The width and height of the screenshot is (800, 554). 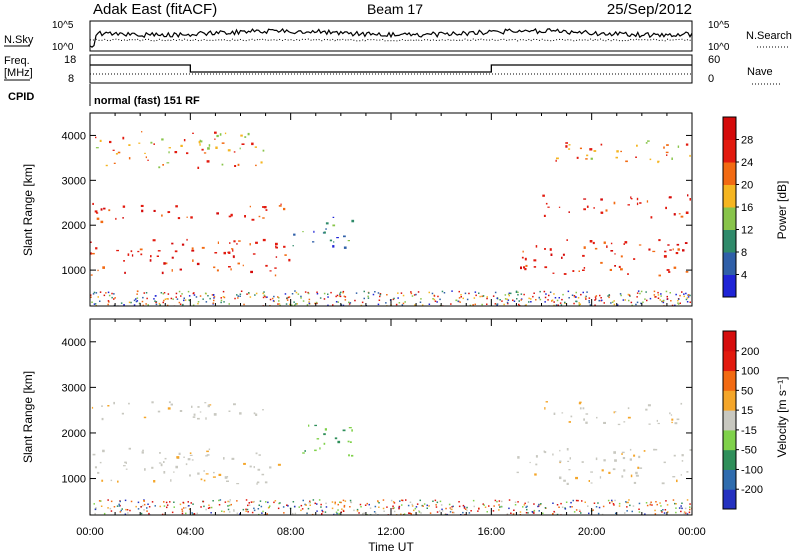 I want to click on colorbar-tick-label: 200, so click(x=750, y=352).